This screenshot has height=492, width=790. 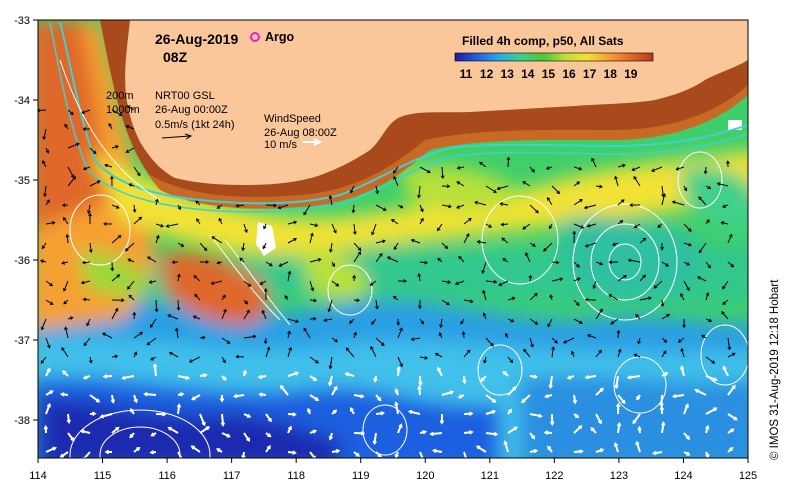 I want to click on currents-scale-arrow-icon, so click(x=176, y=137).